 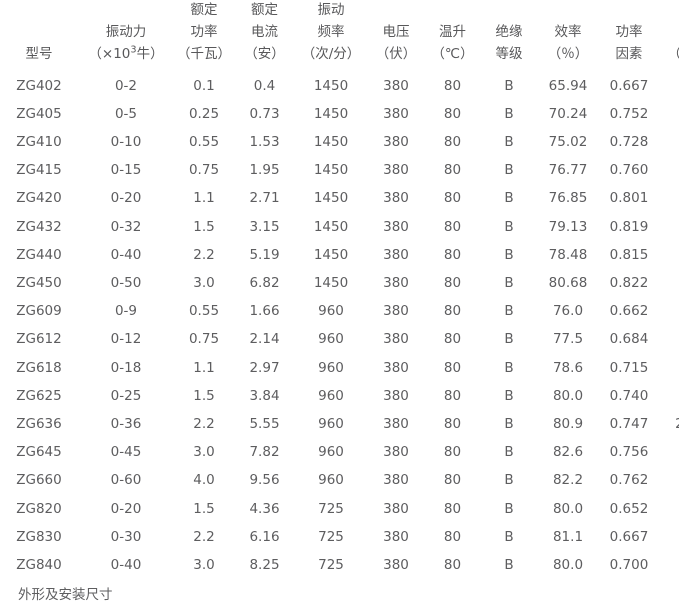 I want to click on column-header-line: （伏）, so click(x=396, y=53).